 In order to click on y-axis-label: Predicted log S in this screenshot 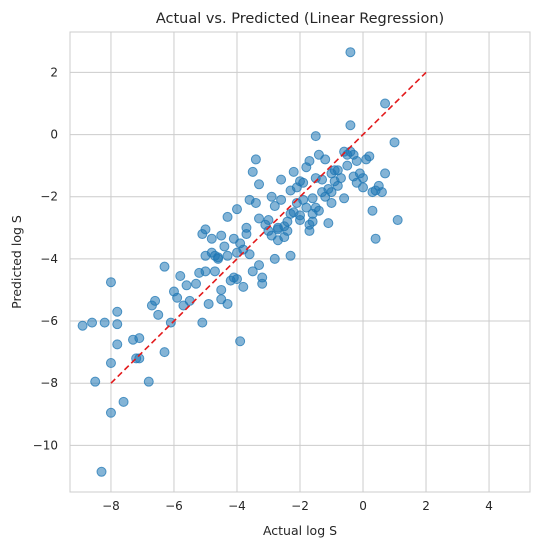, I will do `click(16, 262)`.